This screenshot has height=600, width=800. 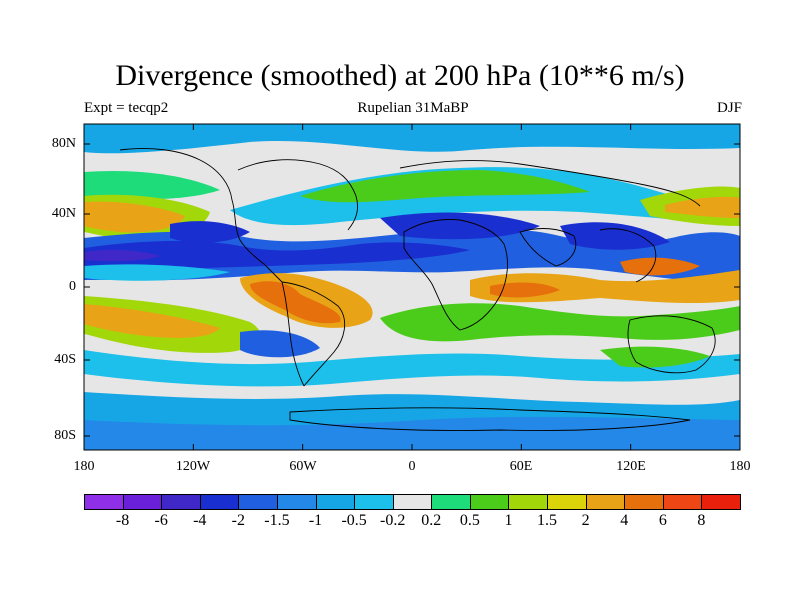 I want to click on colorbar-label: 0.5, so click(x=469, y=520).